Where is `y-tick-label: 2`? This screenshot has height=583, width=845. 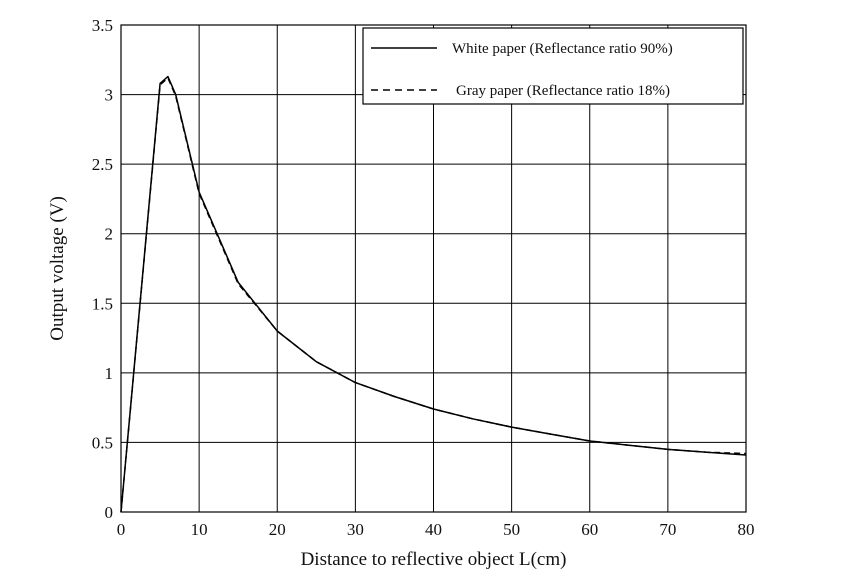 y-tick-label: 2 is located at coordinates (109, 234).